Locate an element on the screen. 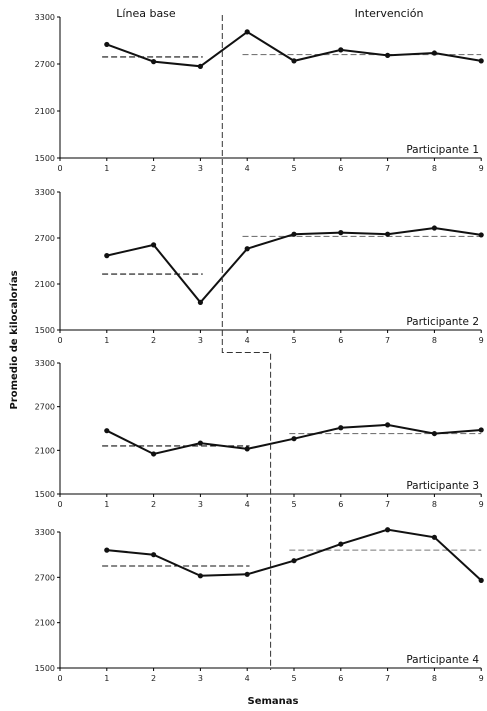 The image size is (487, 711). participant-label: Participante 4 is located at coordinates (442, 660).